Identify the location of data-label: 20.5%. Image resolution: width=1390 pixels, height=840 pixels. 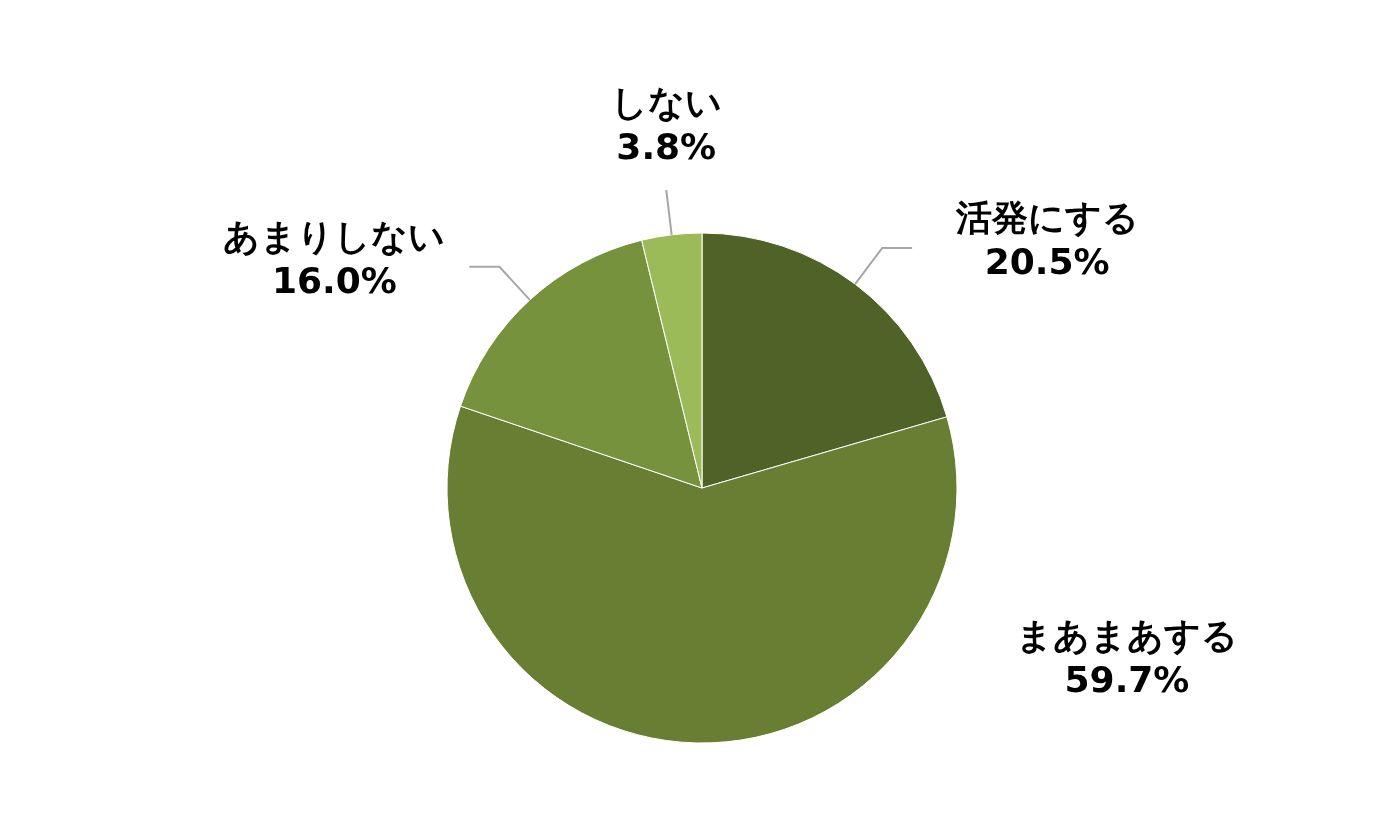
(1047, 262).